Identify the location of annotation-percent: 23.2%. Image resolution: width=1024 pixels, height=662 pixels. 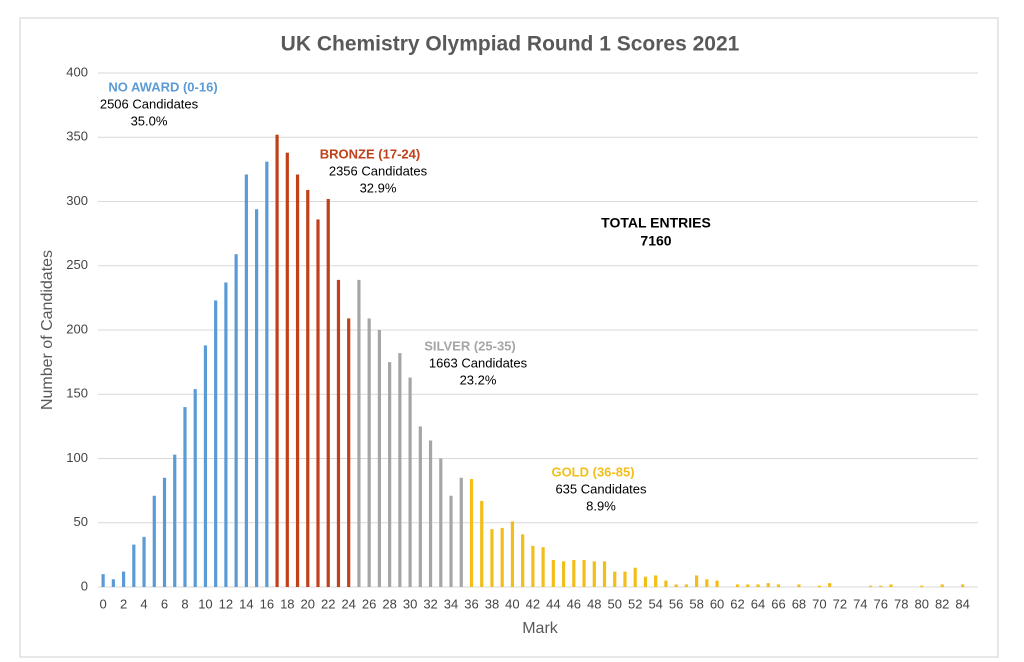
(478, 379).